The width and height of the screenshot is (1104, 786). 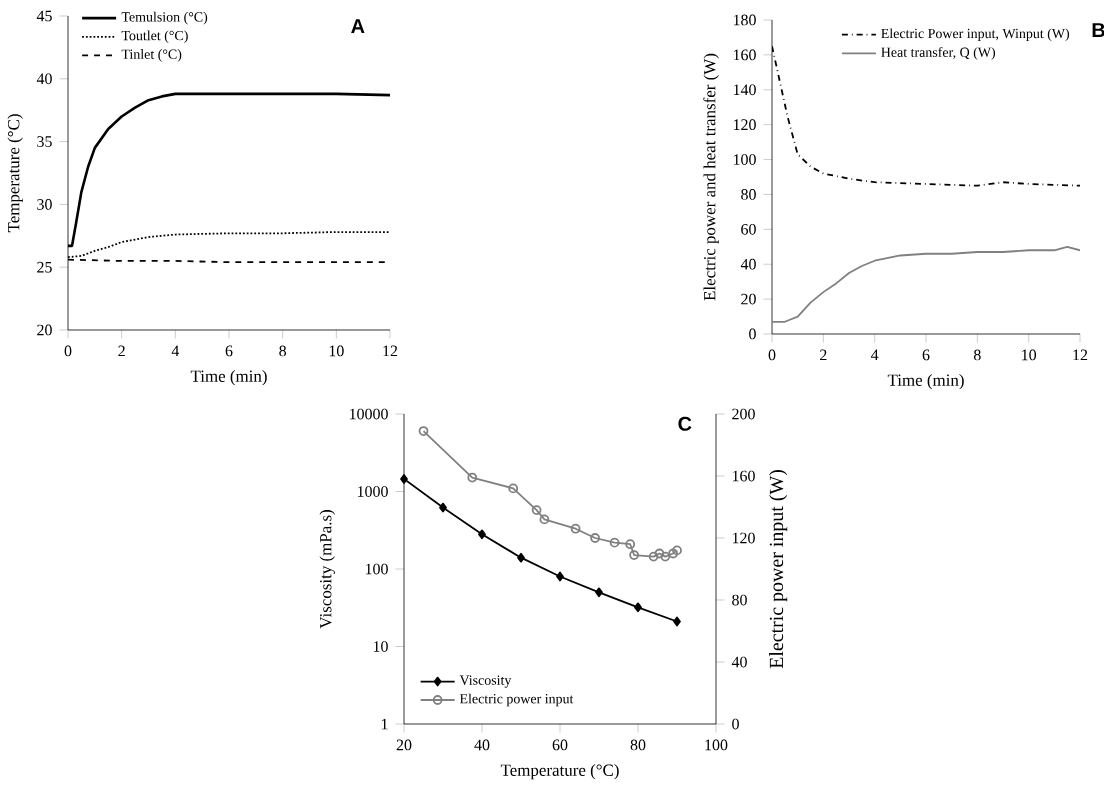 What do you see at coordinates (327, 569) in the screenshot?
I see `y-axis-title: Viscosity (mPa.s)` at bounding box center [327, 569].